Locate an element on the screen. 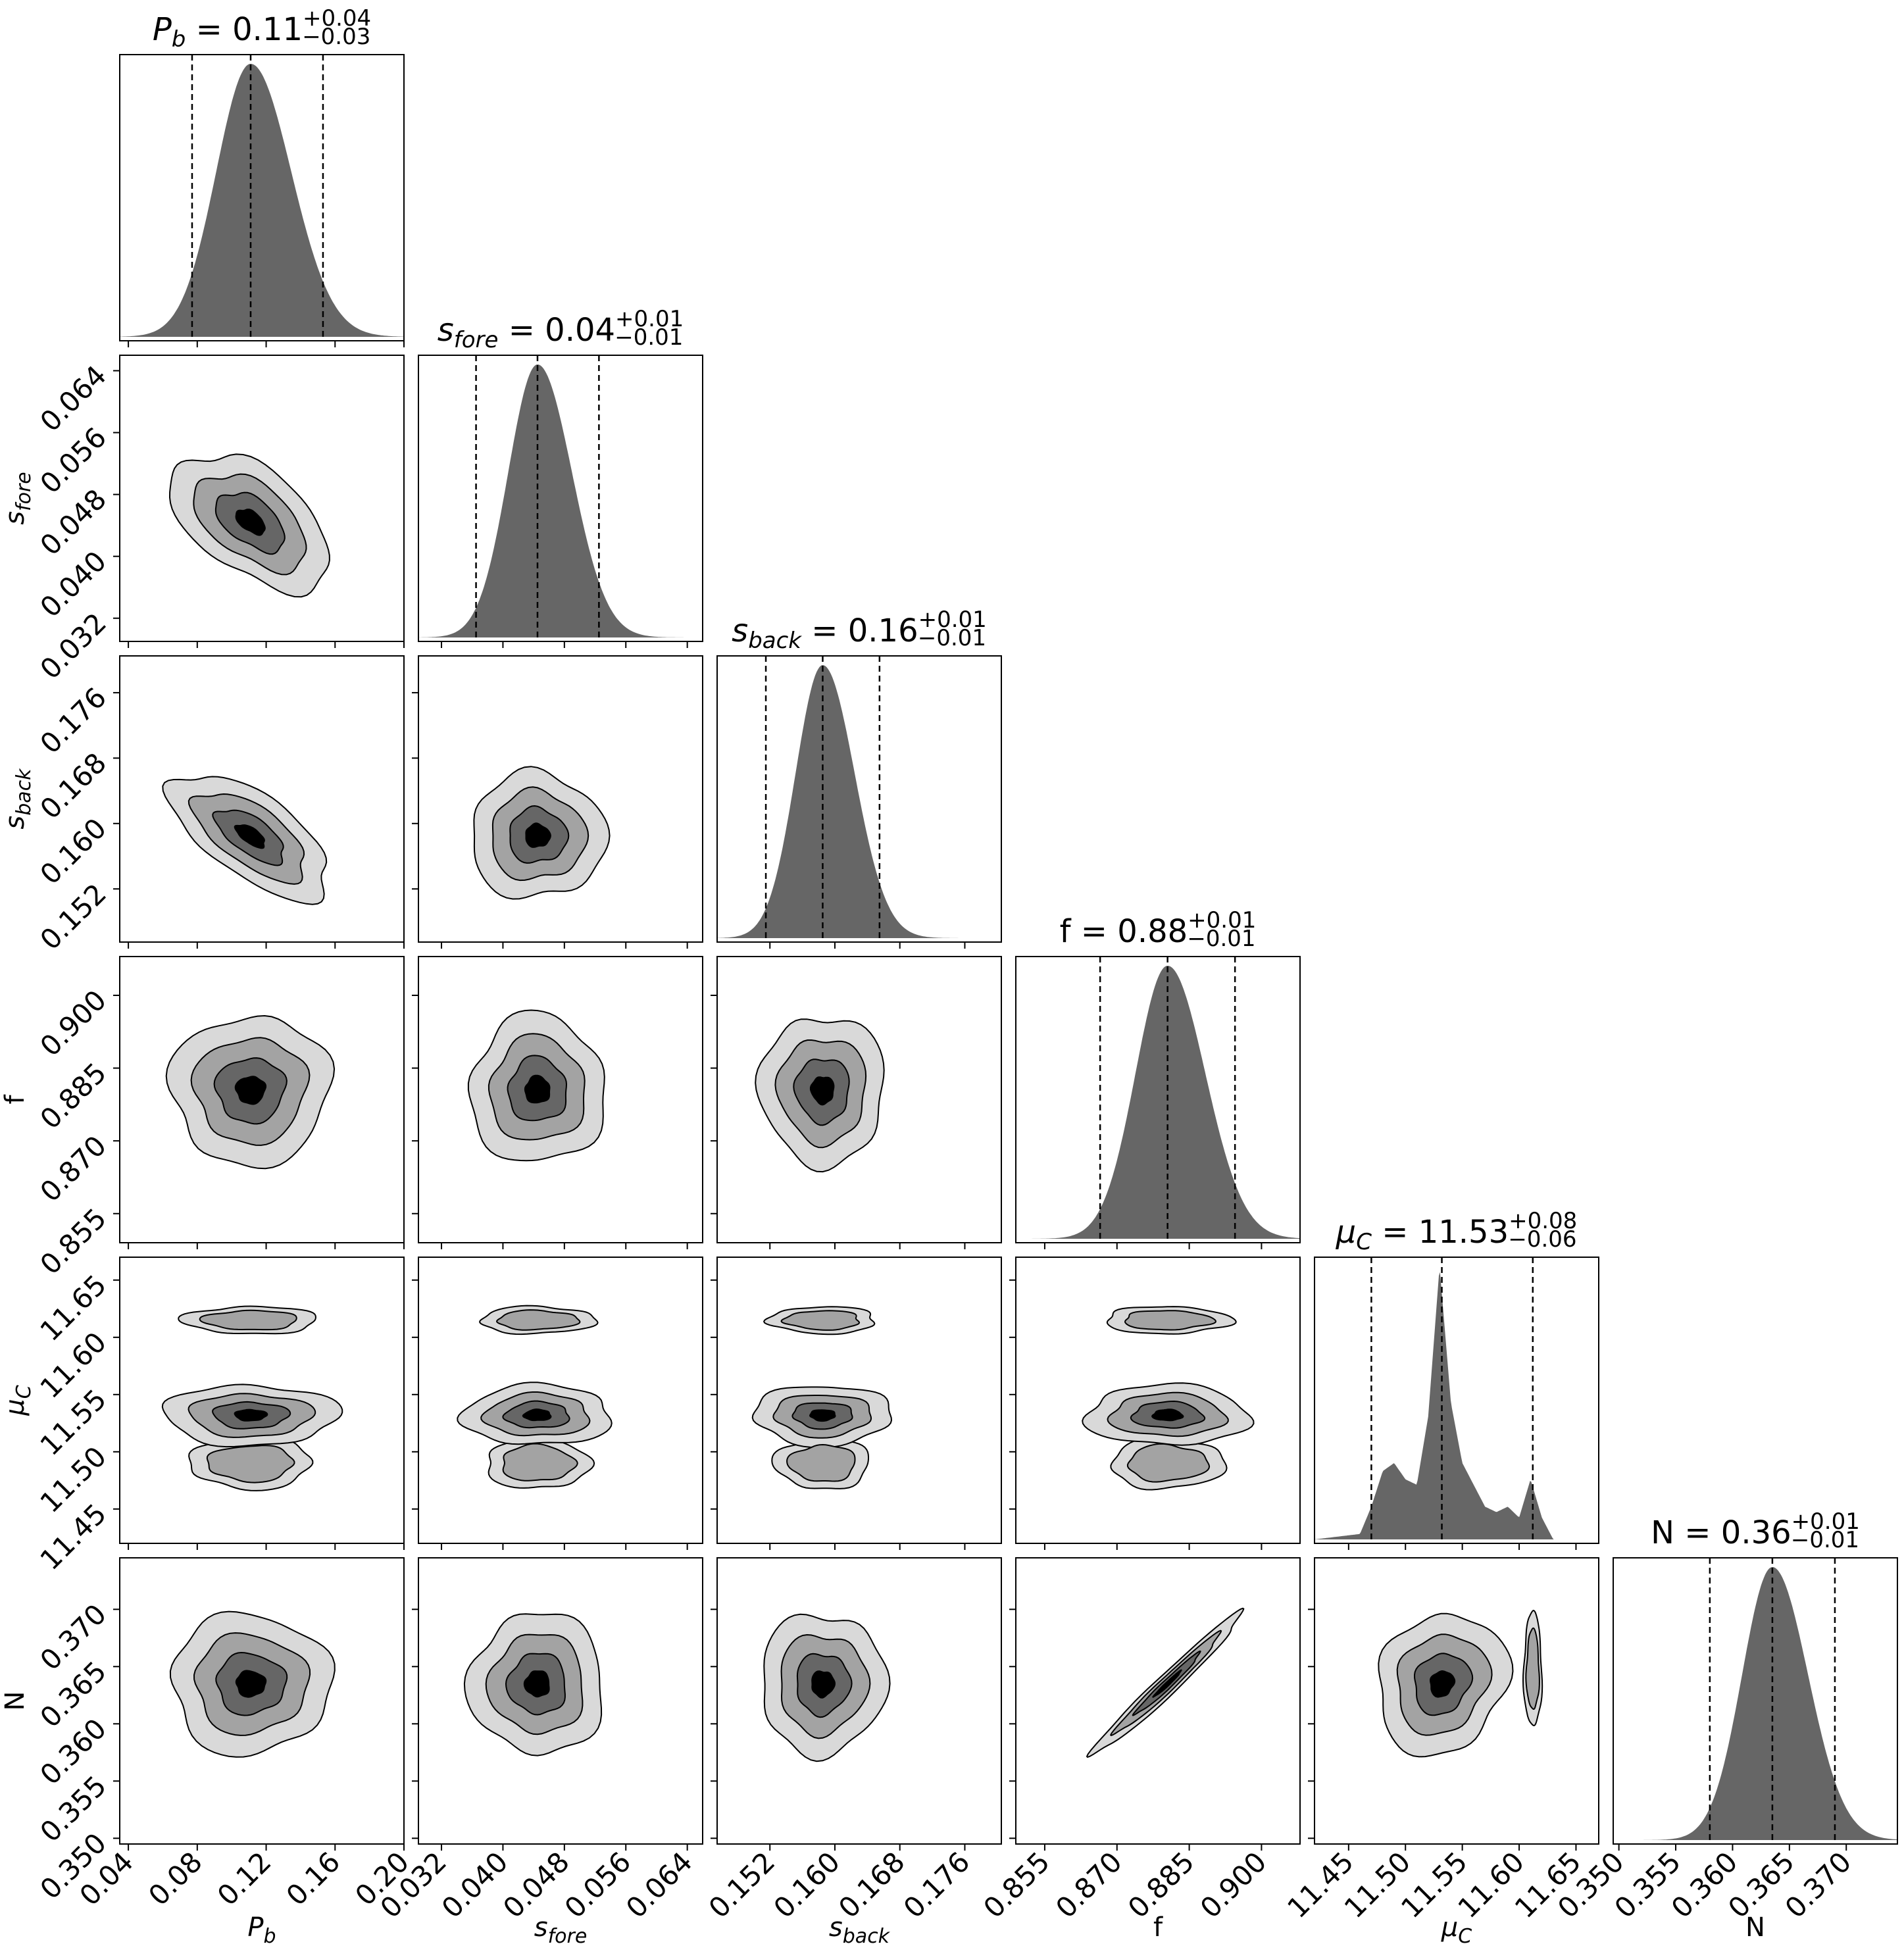  contour-panel-Pb-muC is located at coordinates (259, 1403).